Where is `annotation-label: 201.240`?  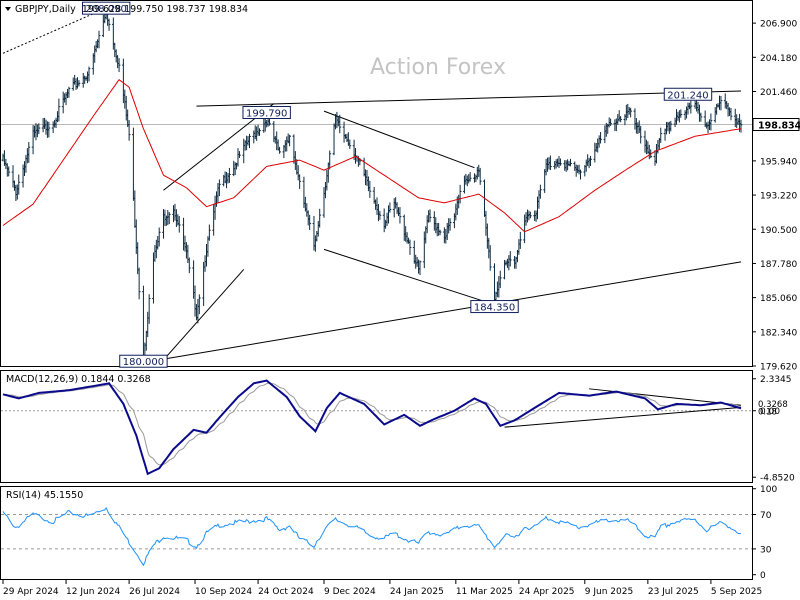 annotation-label: 201.240 is located at coordinates (687, 95).